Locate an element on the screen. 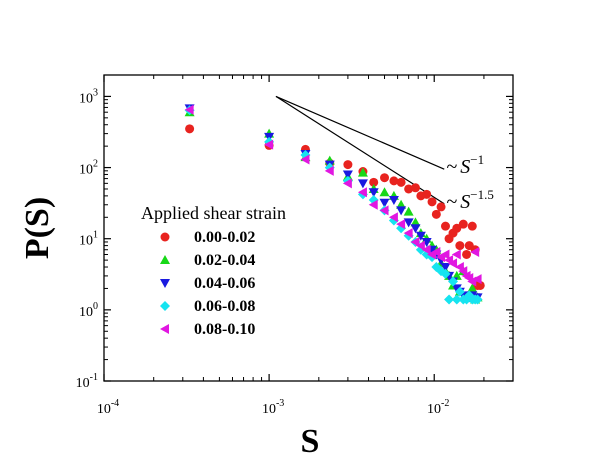  reference-lines: ~ S−1~ S−1.5 is located at coordinates (384, 154).